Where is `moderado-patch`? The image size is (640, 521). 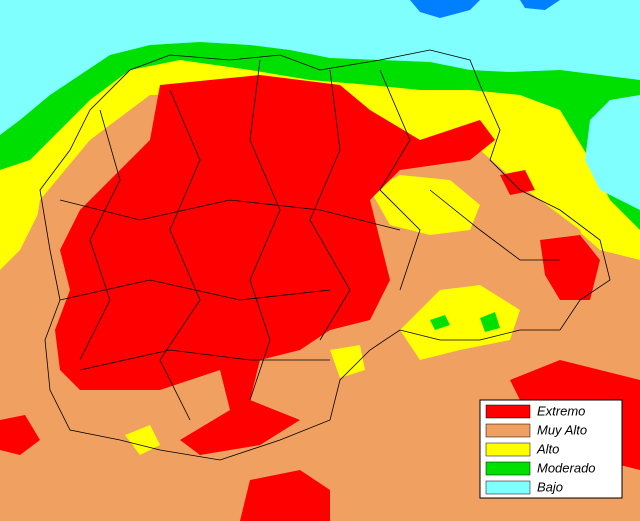 moderado-patch is located at coordinates (465, 322).